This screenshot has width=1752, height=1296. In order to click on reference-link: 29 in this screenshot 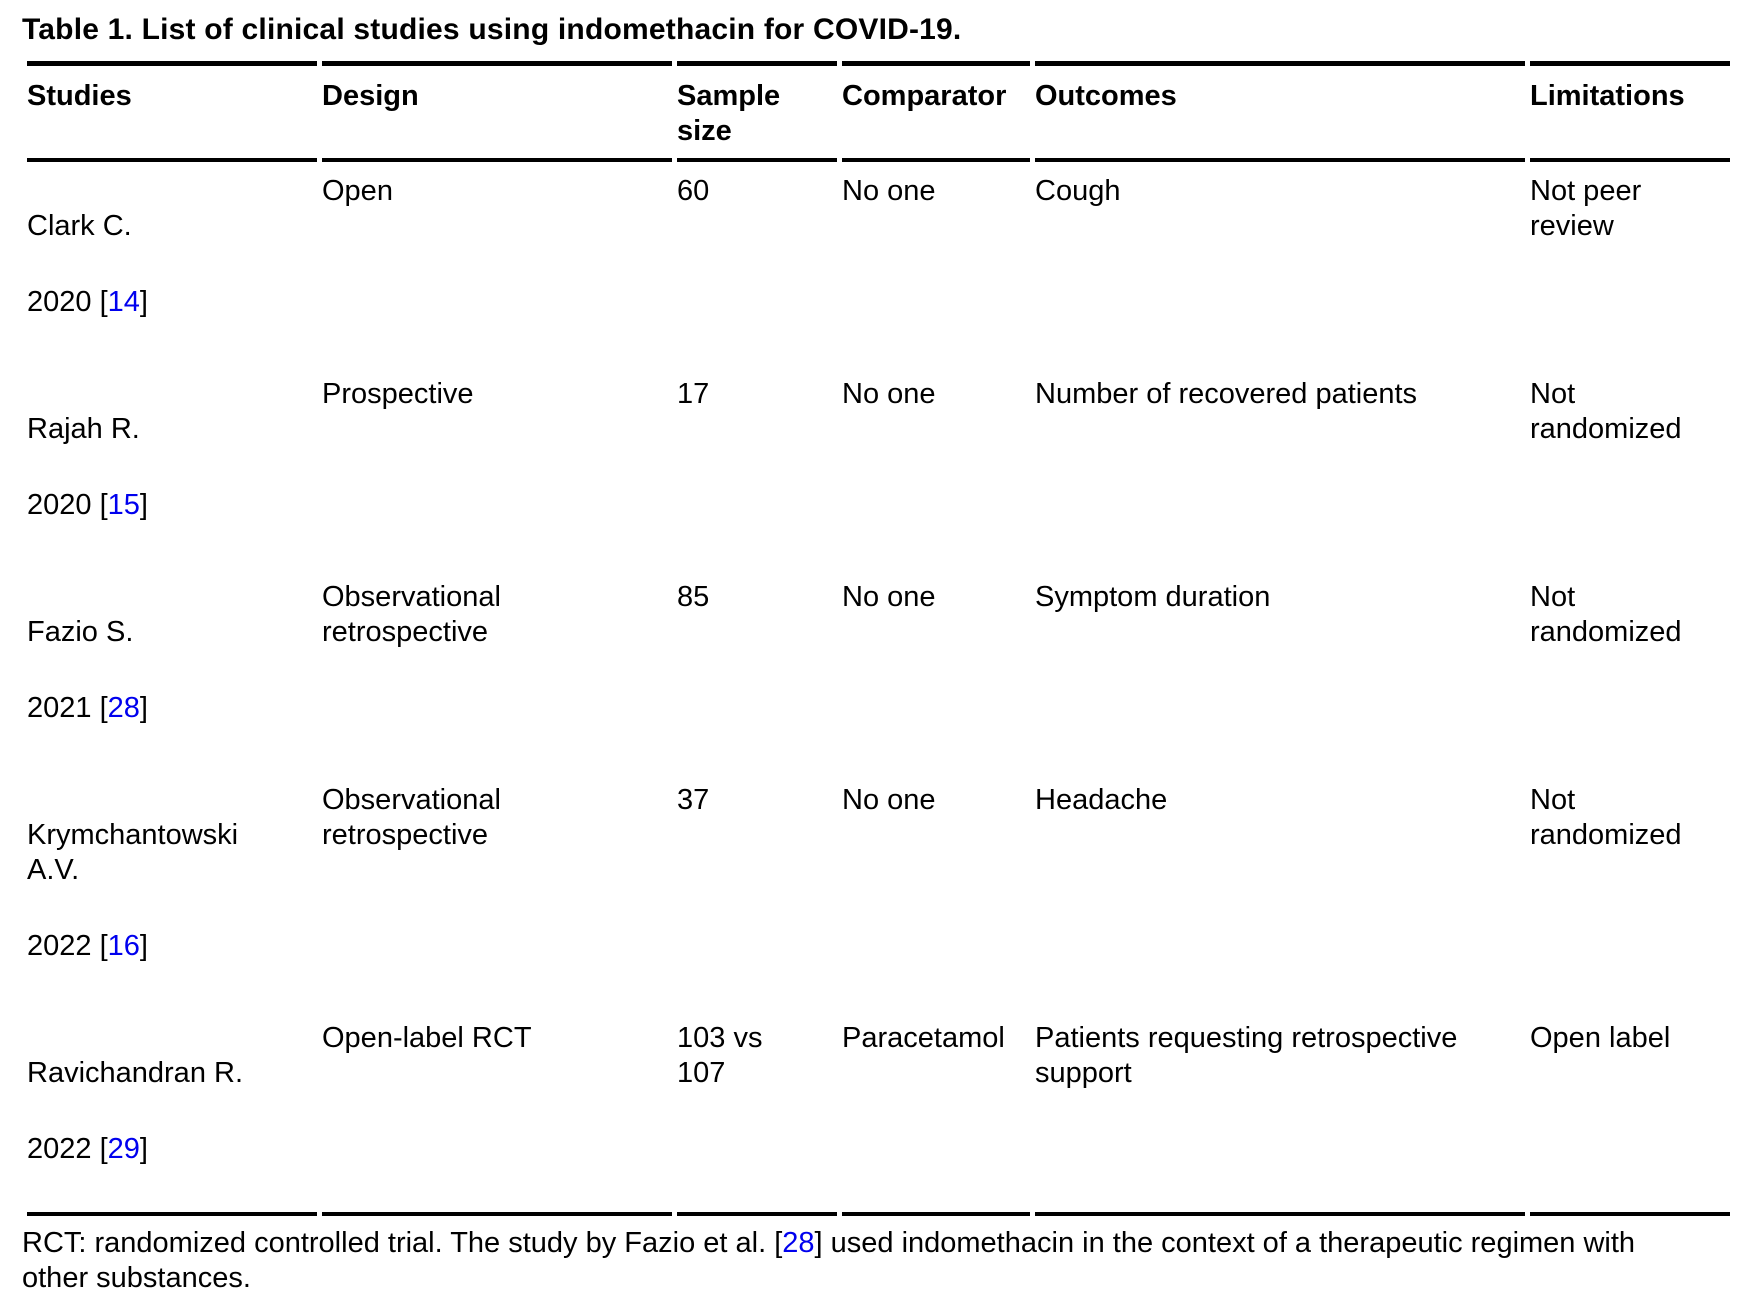, I will do `click(123, 1149)`.